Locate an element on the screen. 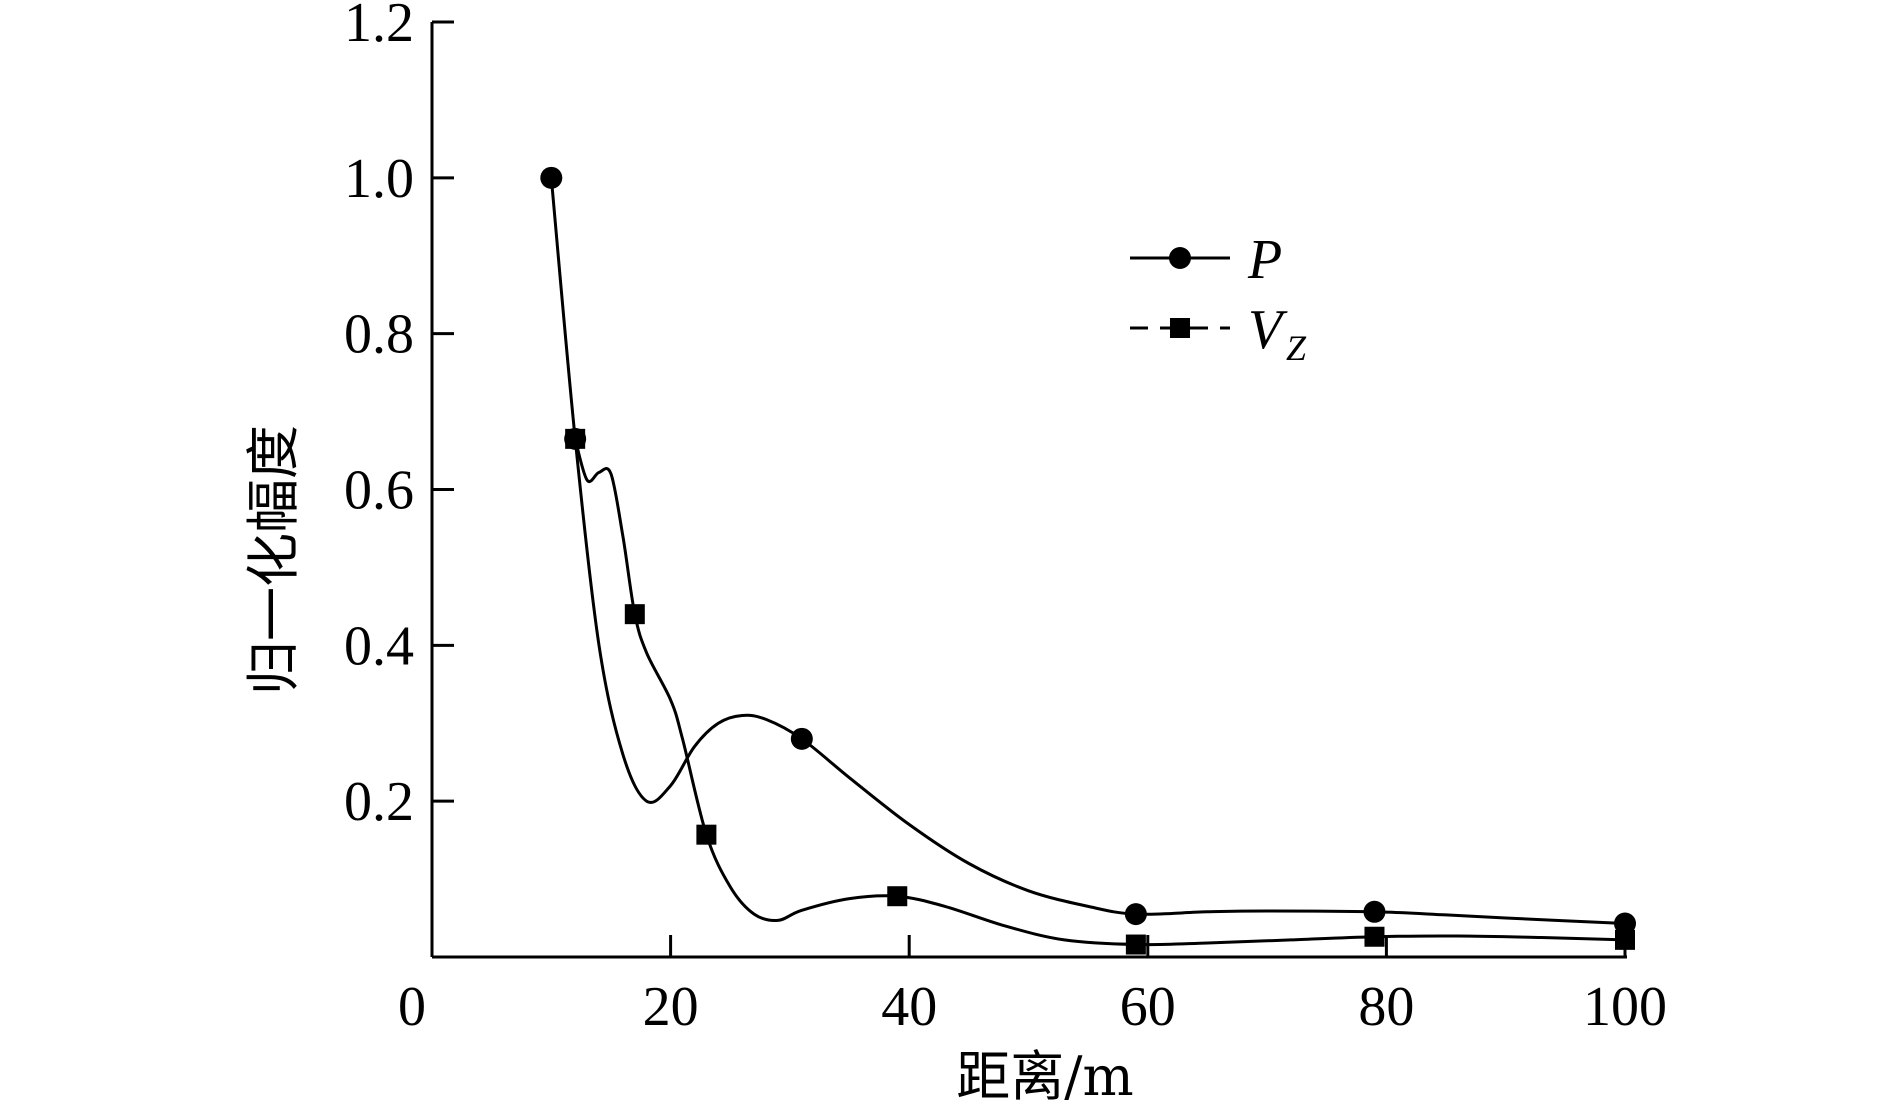 The image size is (1889, 1108). y-tick-label: 0.2 is located at coordinates (379, 802).